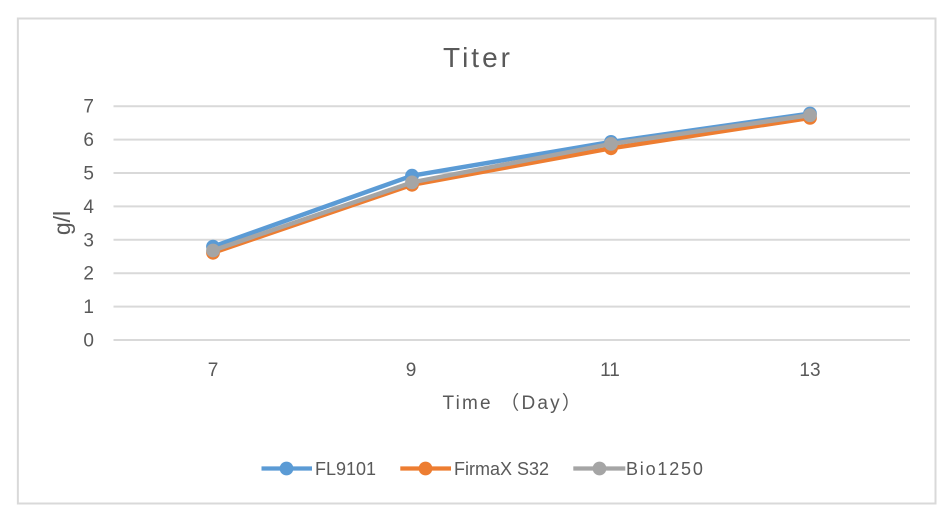 The width and height of the screenshot is (949, 517). Describe the element at coordinates (411, 370) in the screenshot. I see `svg-text: 9` at that location.